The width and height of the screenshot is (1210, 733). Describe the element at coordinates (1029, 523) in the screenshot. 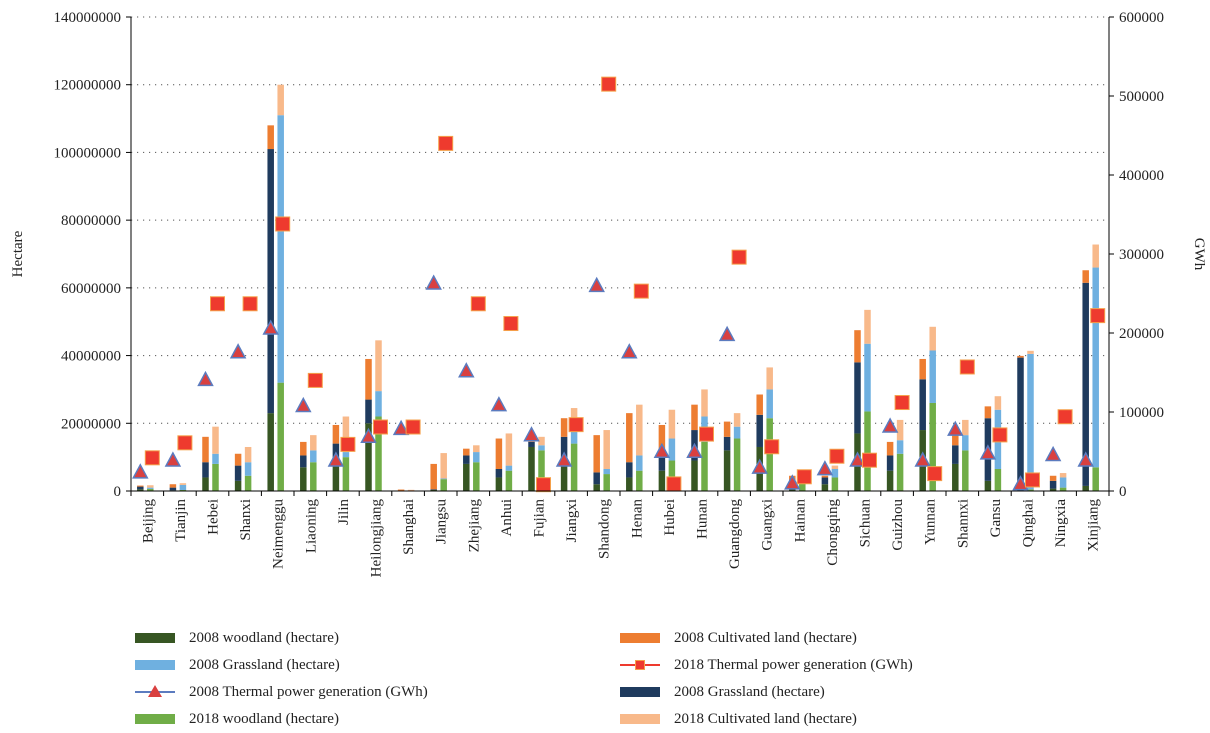

I see `x-tick-label: Qinghai` at that location.